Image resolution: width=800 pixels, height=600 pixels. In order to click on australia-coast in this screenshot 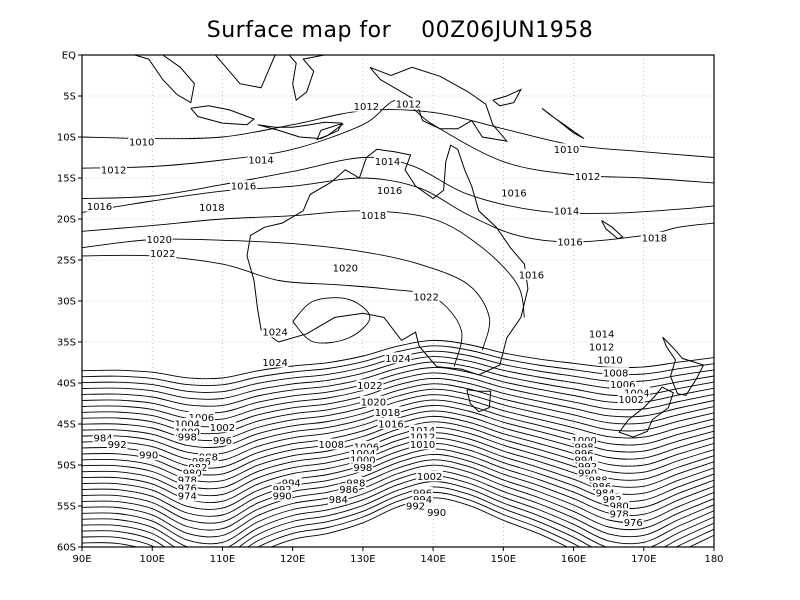, I will do `click(387, 260)`.